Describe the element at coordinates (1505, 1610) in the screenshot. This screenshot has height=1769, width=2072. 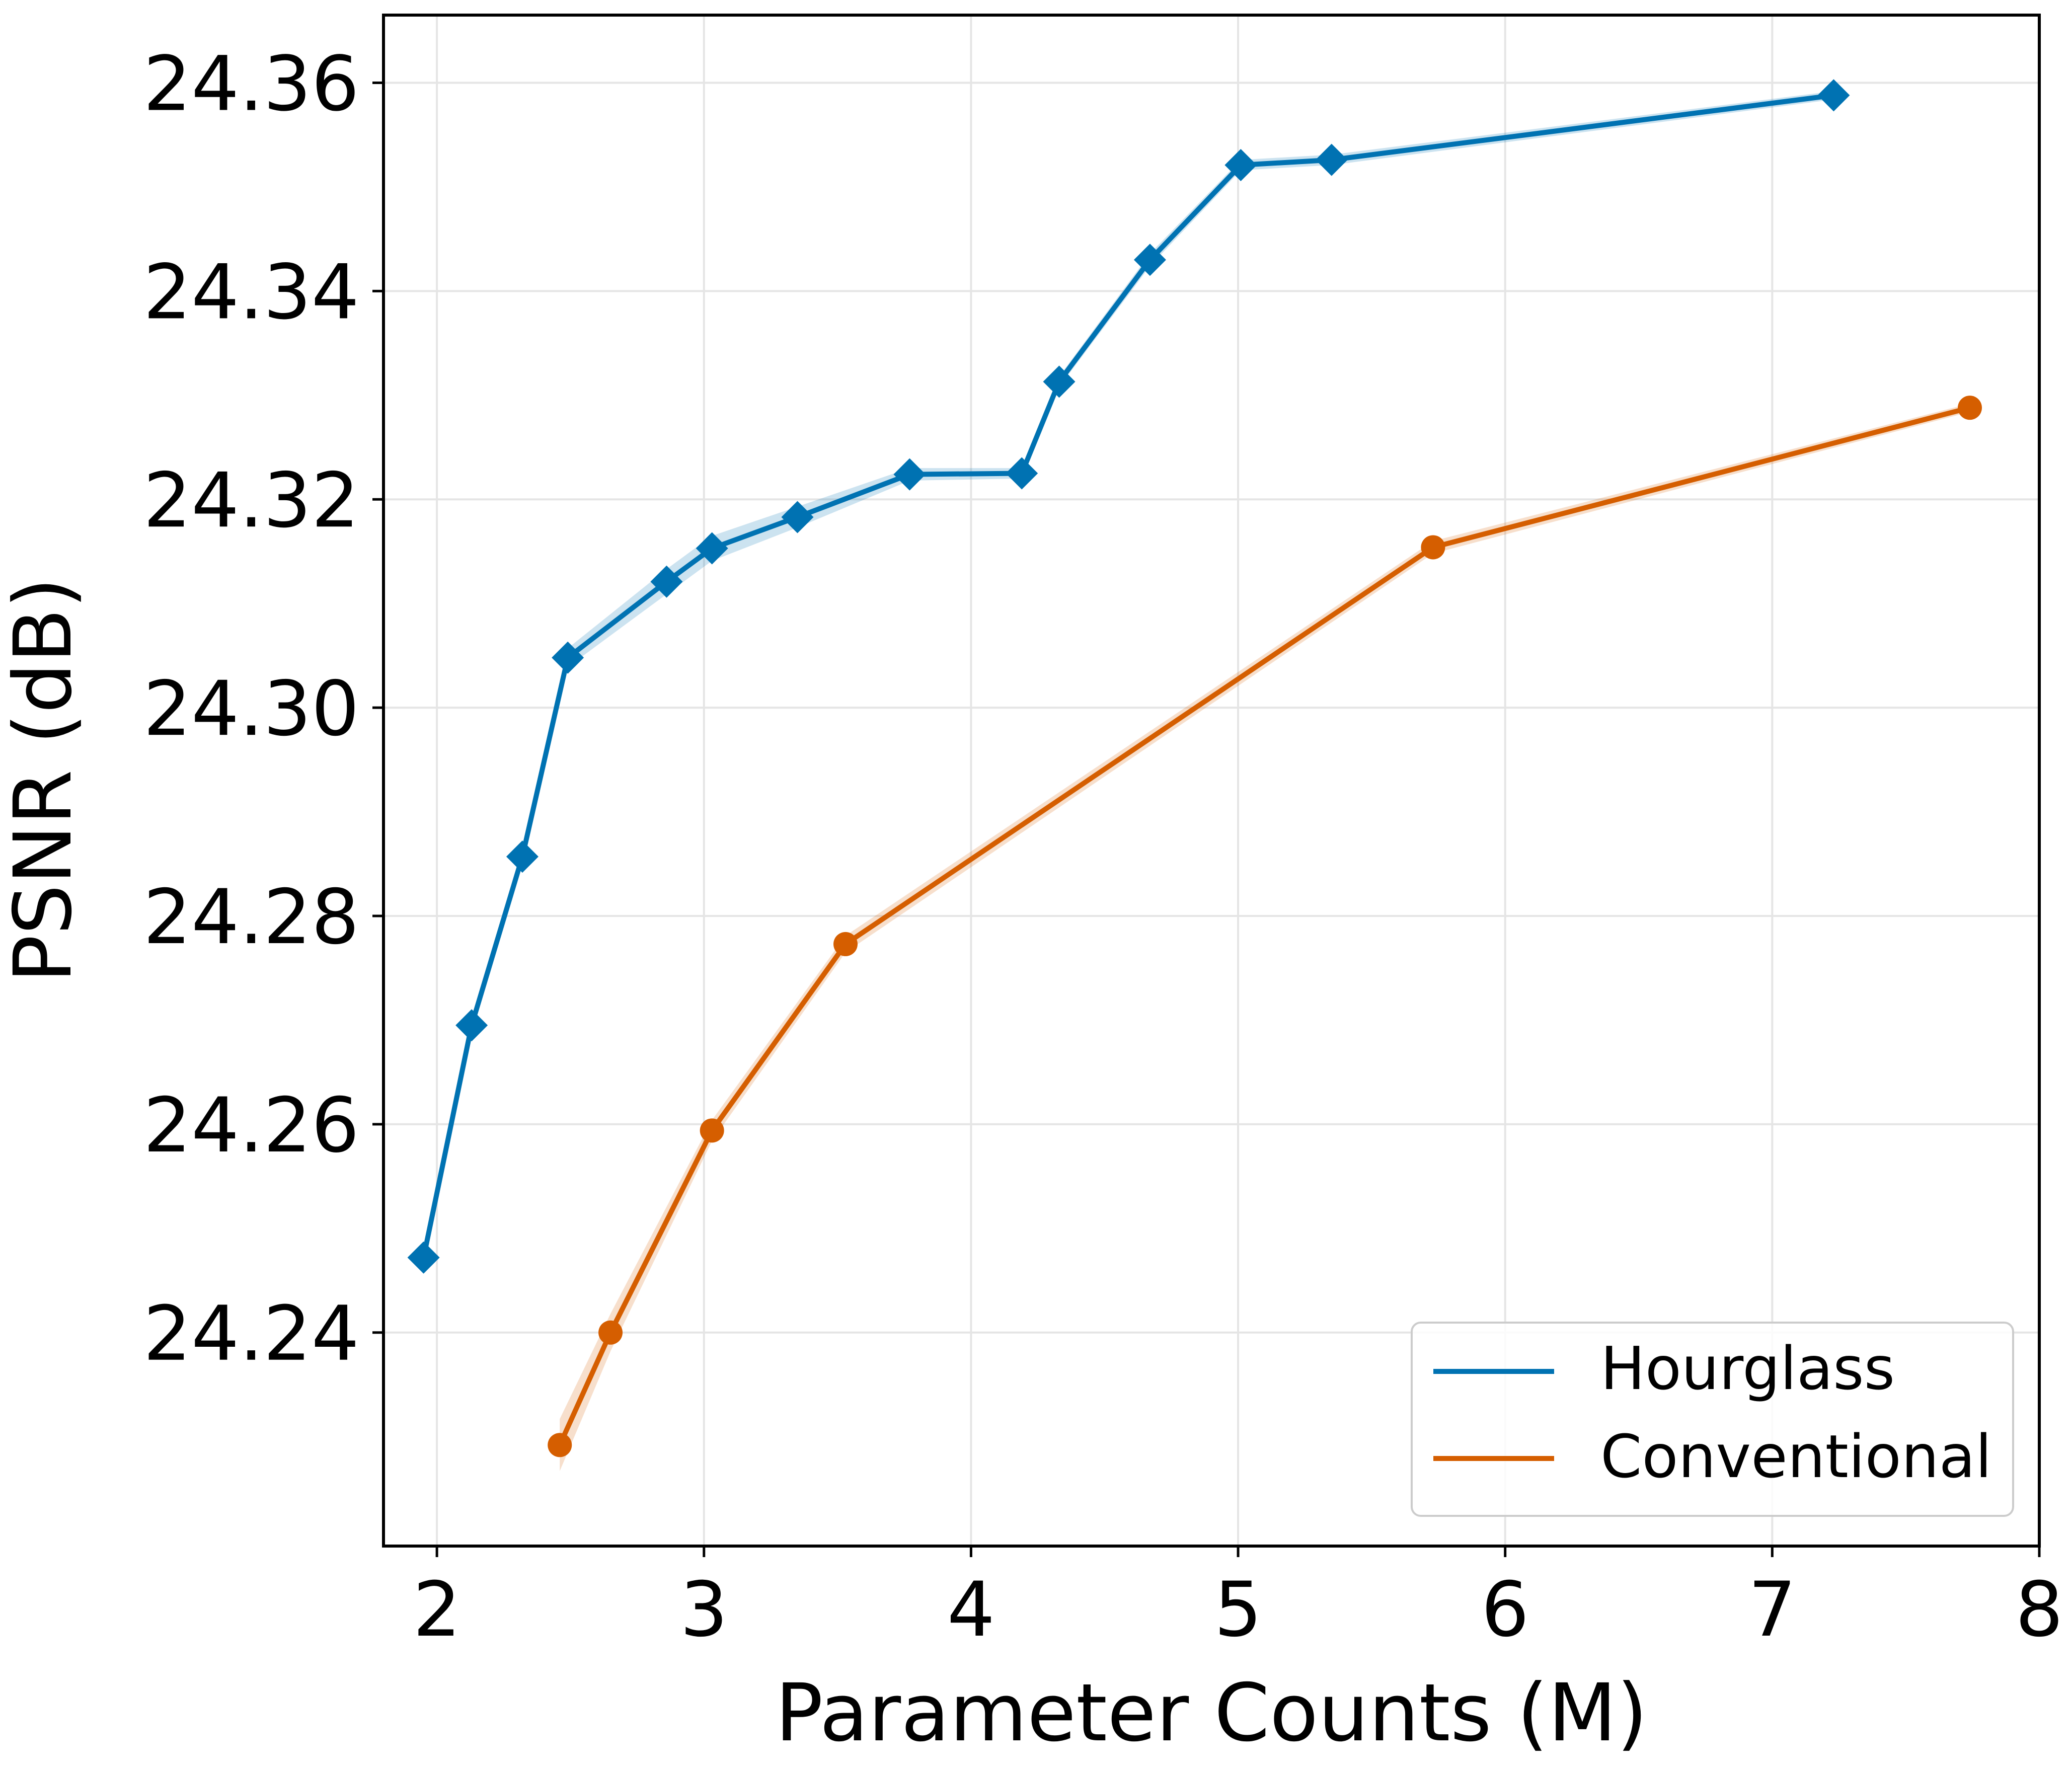
I see `x-tick-label: 6` at that location.